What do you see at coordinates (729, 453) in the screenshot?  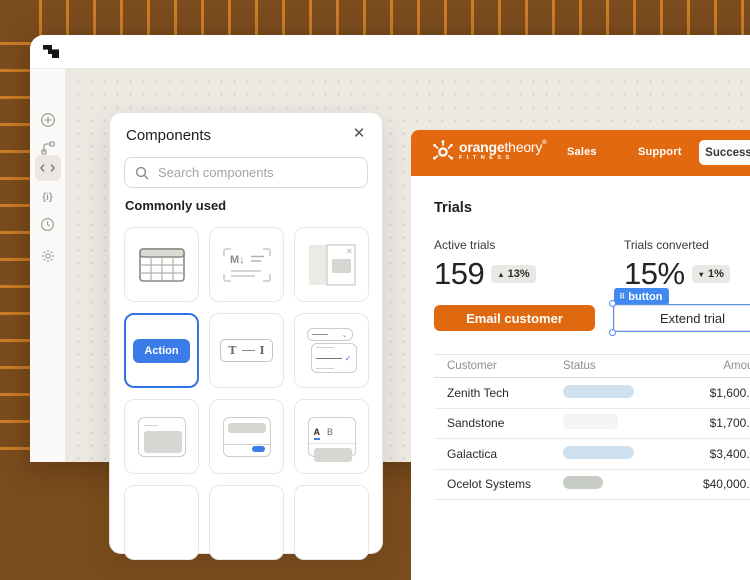 I see `cell-amount: $3,400.00` at bounding box center [729, 453].